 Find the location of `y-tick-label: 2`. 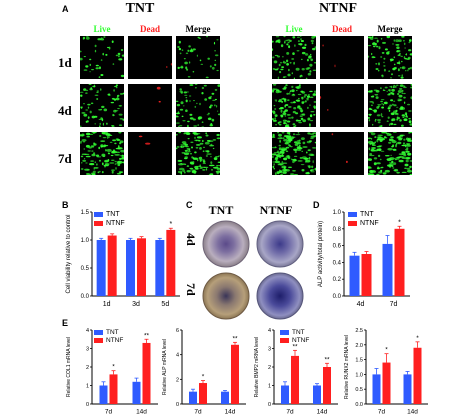

y-tick-label: 2 is located at coordinates (87, 368).